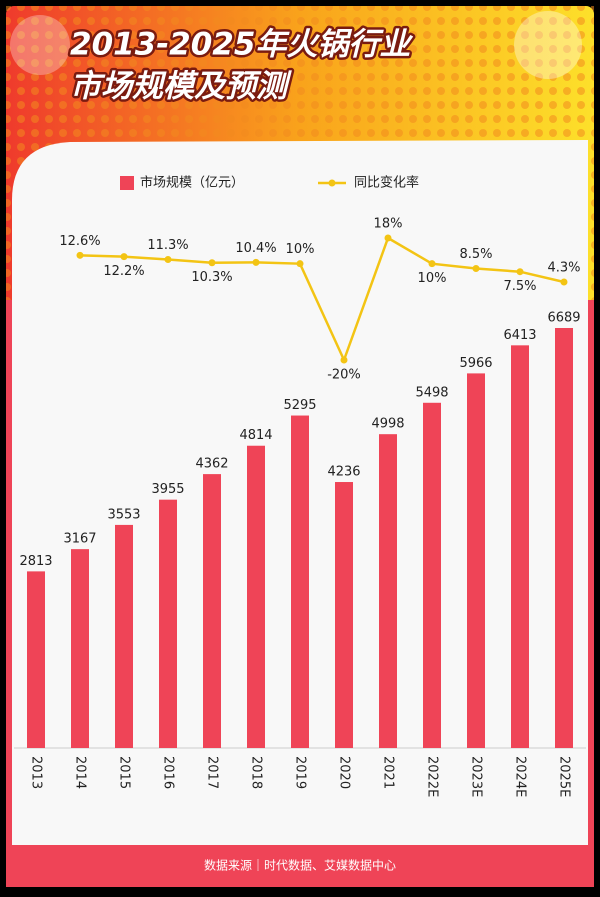  Describe the element at coordinates (181, 87) in the screenshot. I see `chart-subtitle: 市场规模及预测` at that location.